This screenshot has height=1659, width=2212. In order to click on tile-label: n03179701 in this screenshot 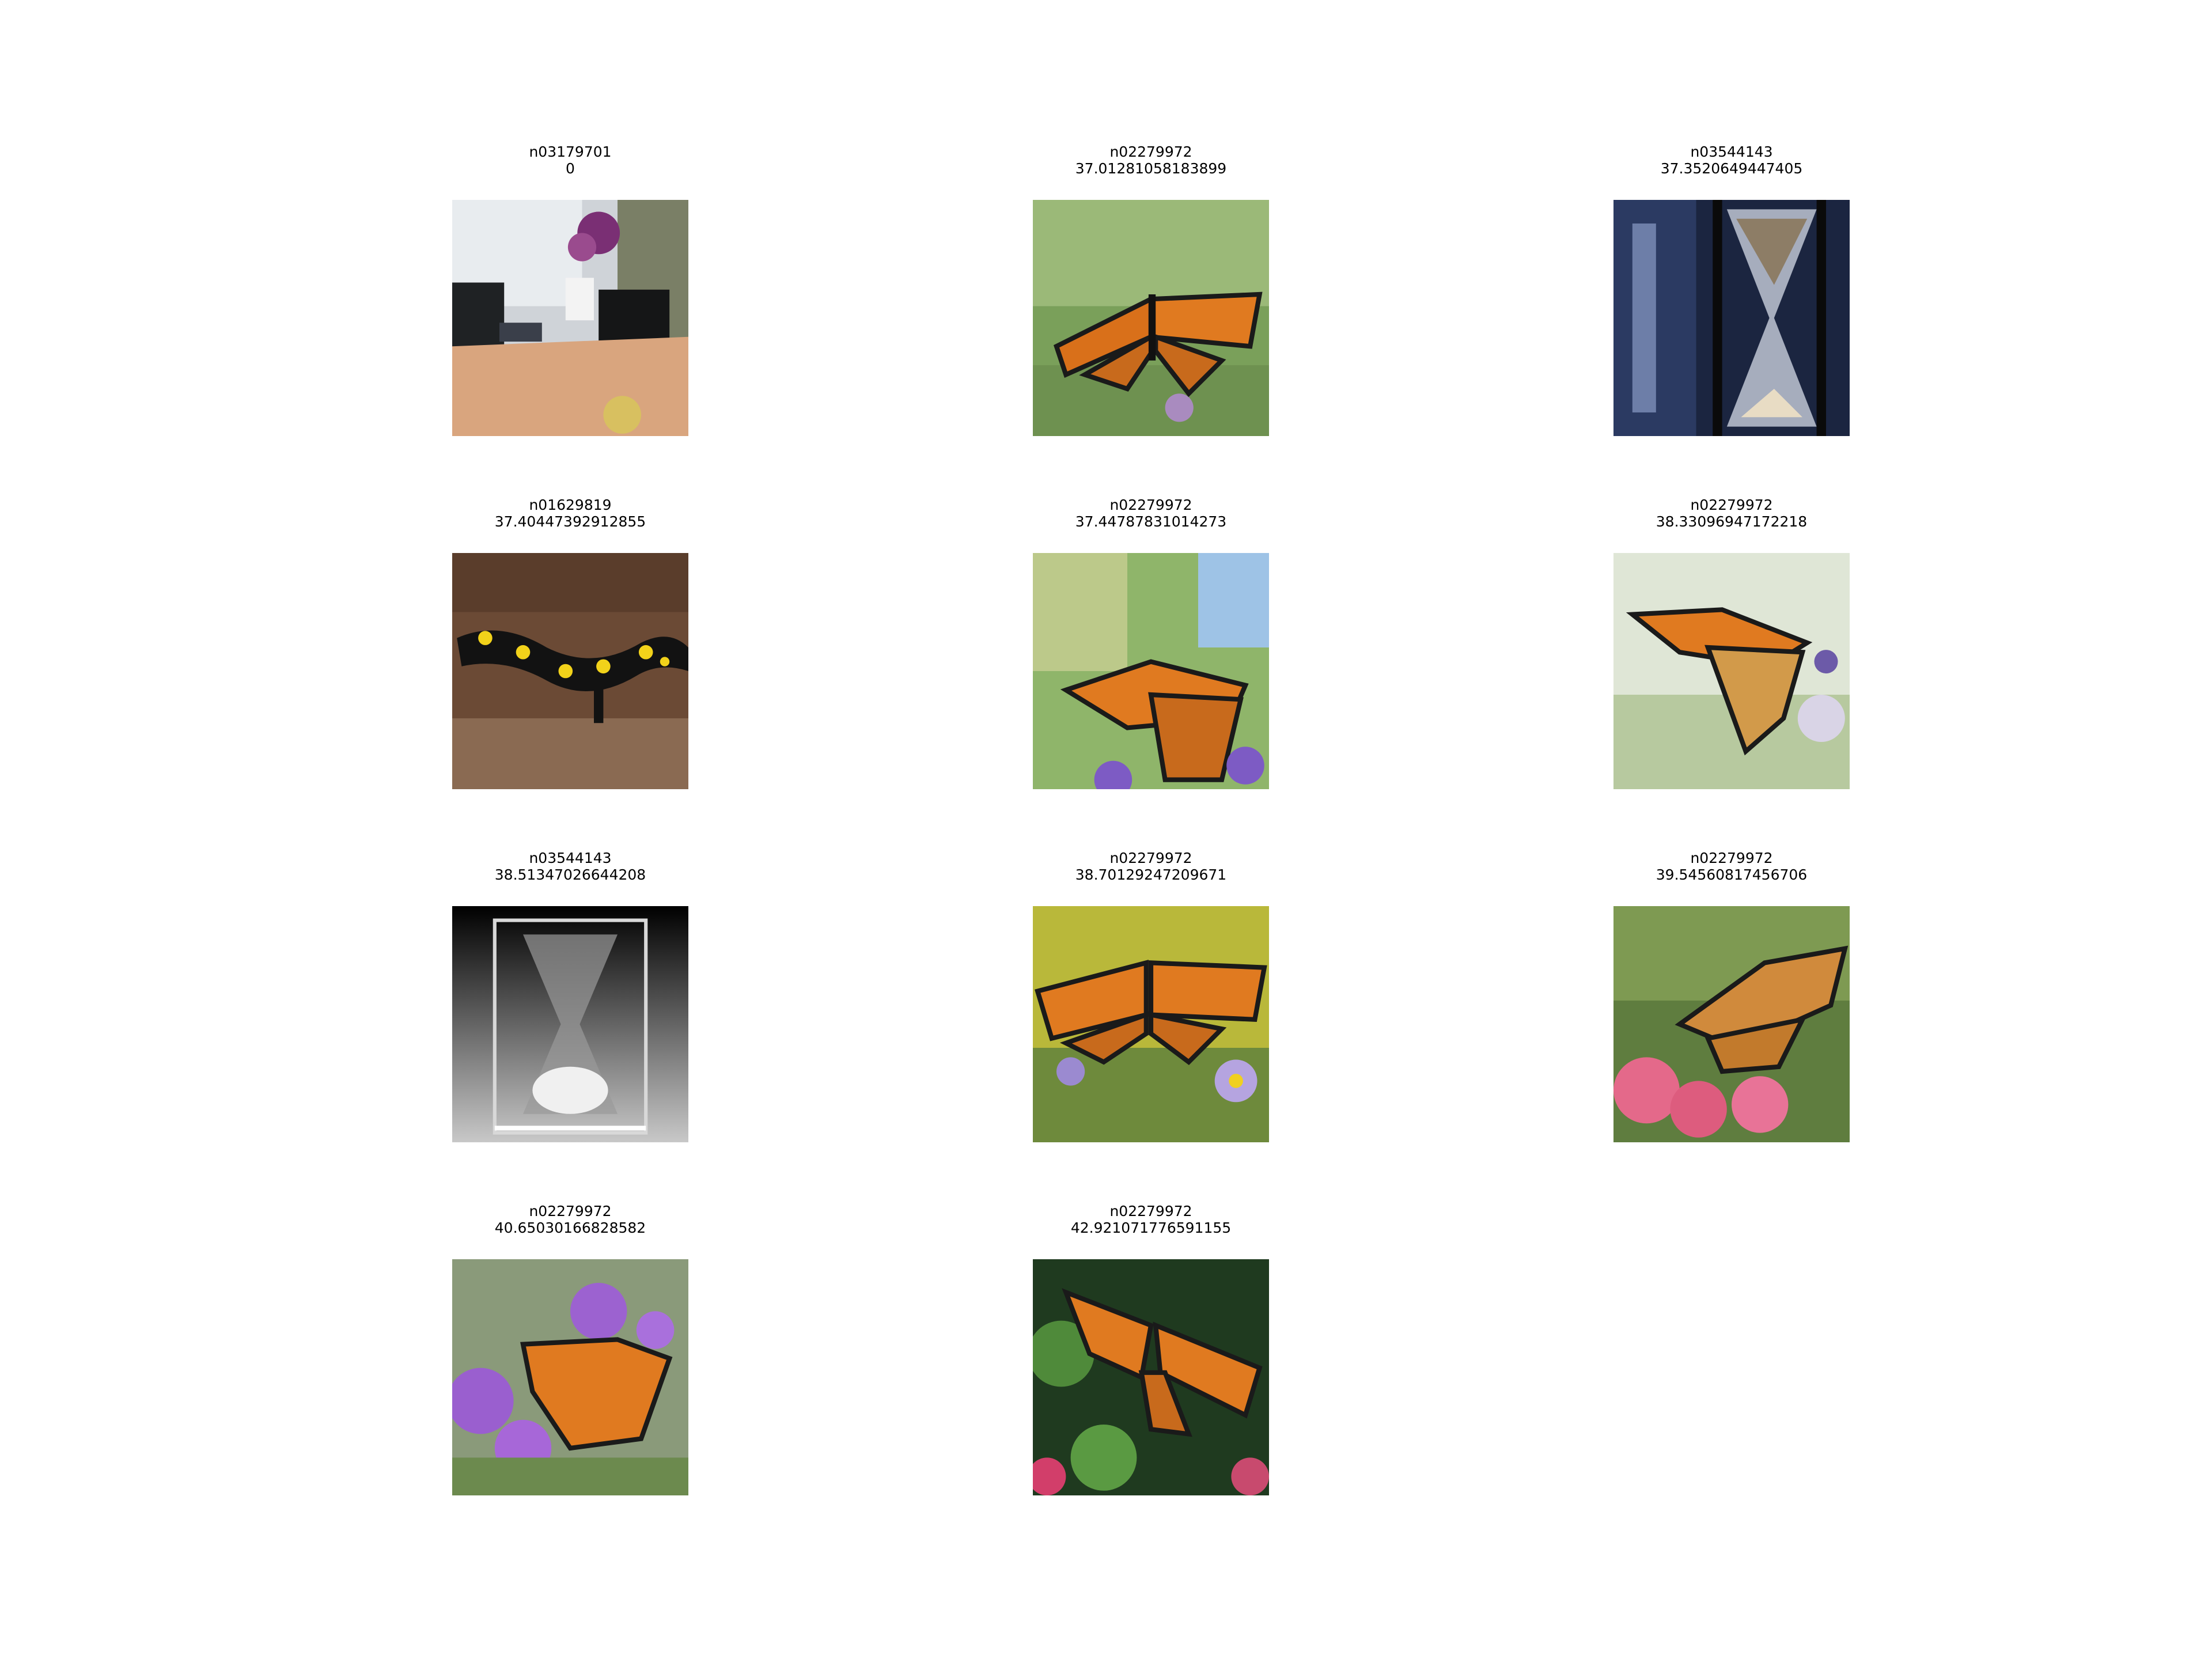, I will do `click(570, 151)`.